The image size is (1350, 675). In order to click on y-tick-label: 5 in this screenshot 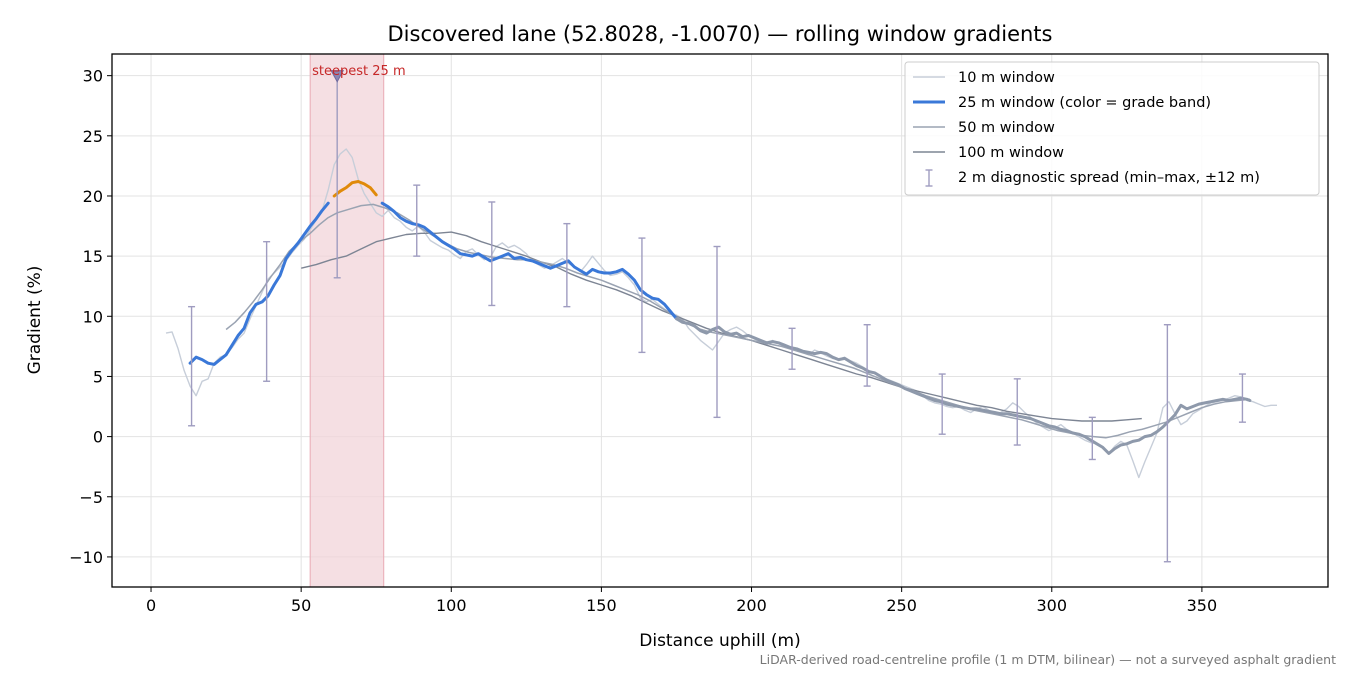, I will do `click(98, 376)`.